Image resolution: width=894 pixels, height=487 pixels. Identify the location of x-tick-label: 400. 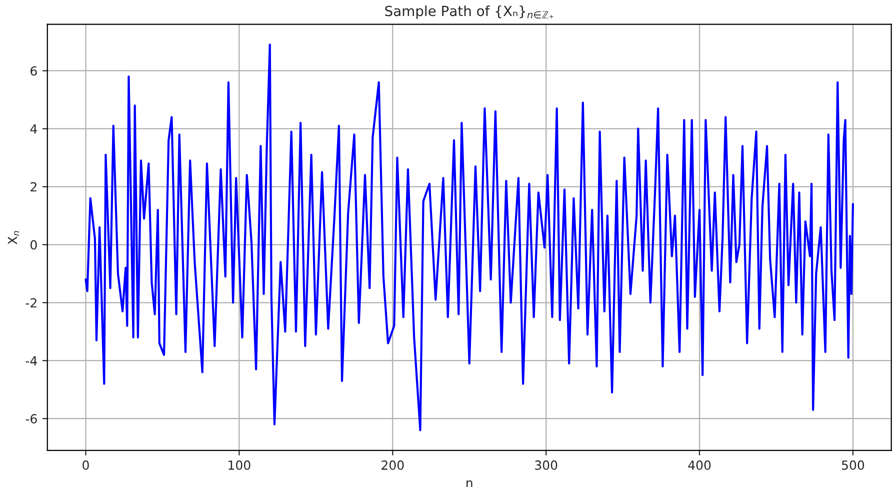
(699, 465).